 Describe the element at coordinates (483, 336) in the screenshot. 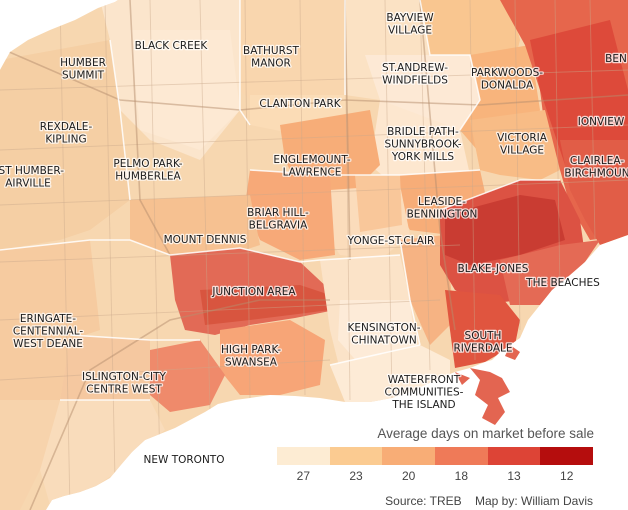

I see `neighbourhood-label-line: SOUTH` at that location.